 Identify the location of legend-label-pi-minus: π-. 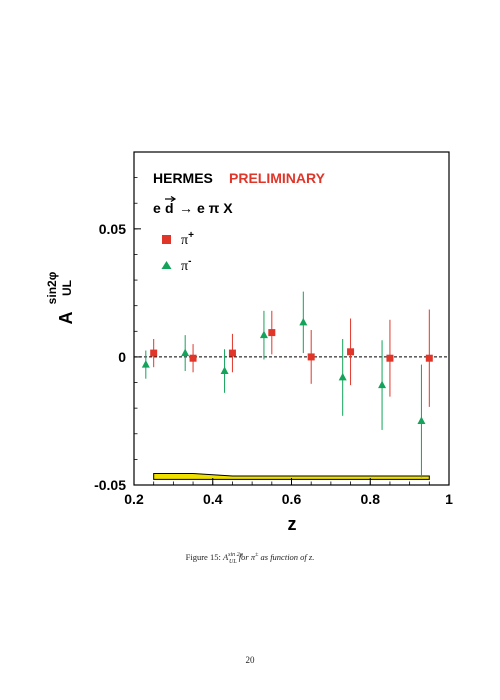
(186, 265).